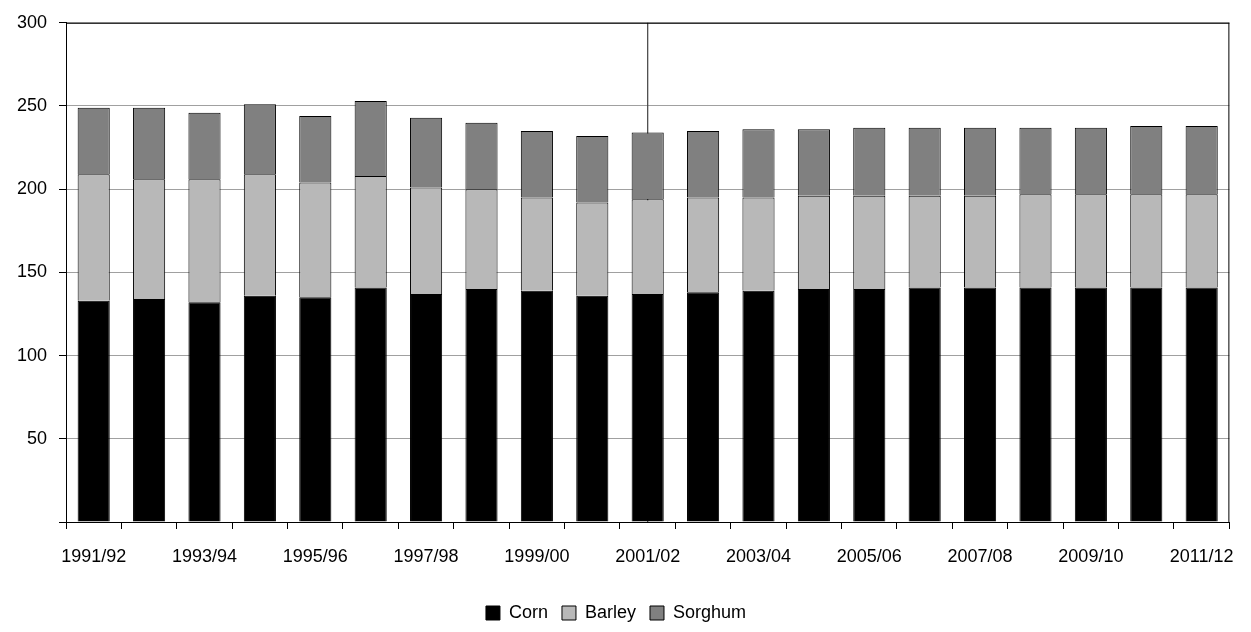 Image resolution: width=1251 pixels, height=632 pixels. Describe the element at coordinates (1201, 555) in the screenshot. I see `x-tick-label: 2011/12` at that location.